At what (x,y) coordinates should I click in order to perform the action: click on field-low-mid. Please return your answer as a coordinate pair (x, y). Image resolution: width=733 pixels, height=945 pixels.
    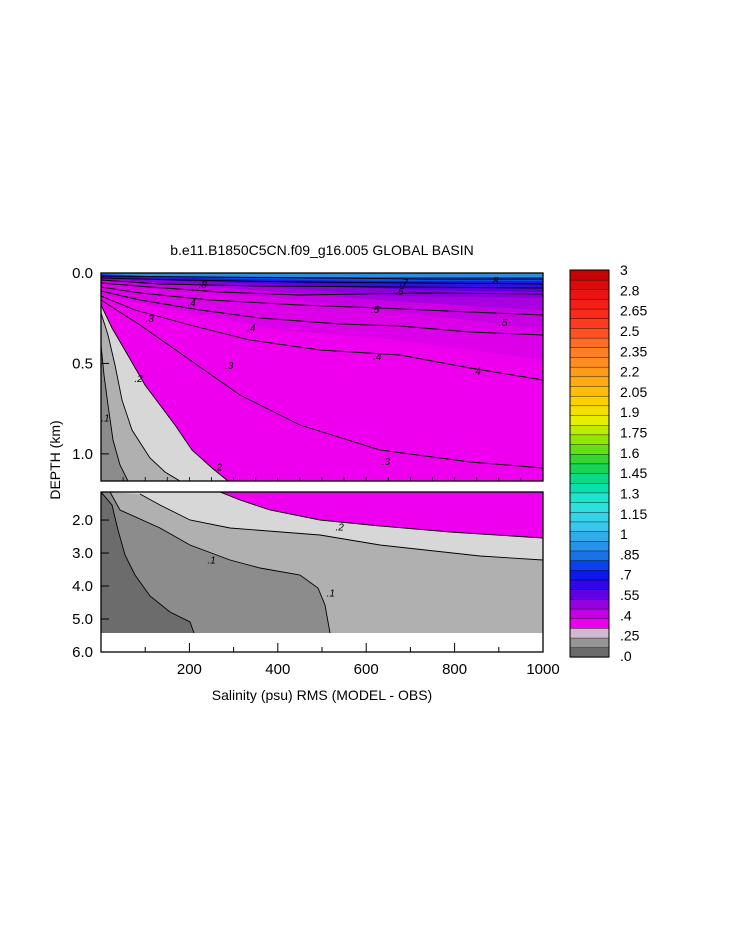
    Looking at the image, I should click on (140, 397).